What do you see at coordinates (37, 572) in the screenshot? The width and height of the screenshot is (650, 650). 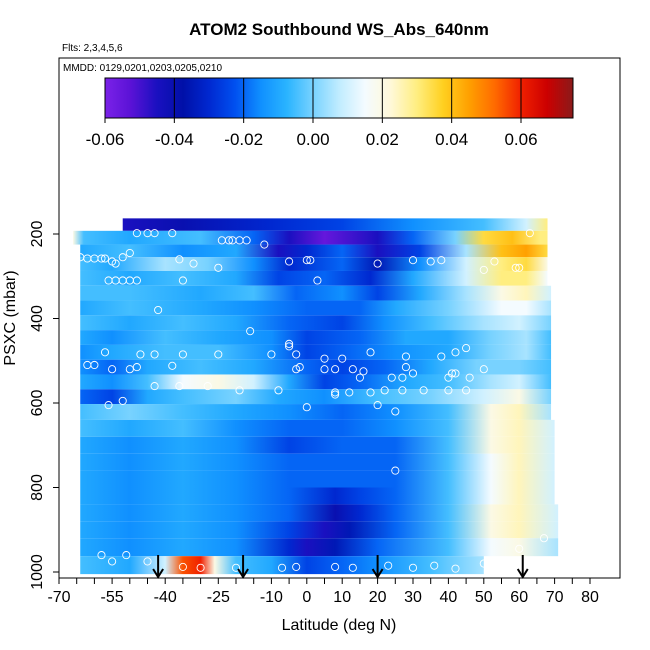 I see `y-tick-label: 1000` at bounding box center [37, 572].